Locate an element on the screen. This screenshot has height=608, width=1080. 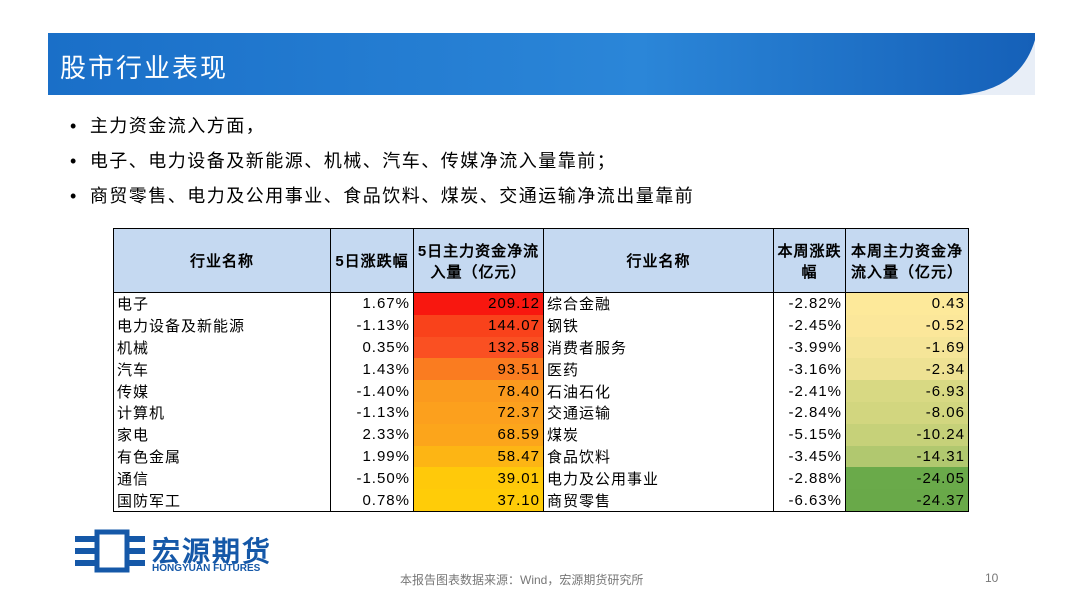
table-cell: 2.33% is located at coordinates (372, 434).